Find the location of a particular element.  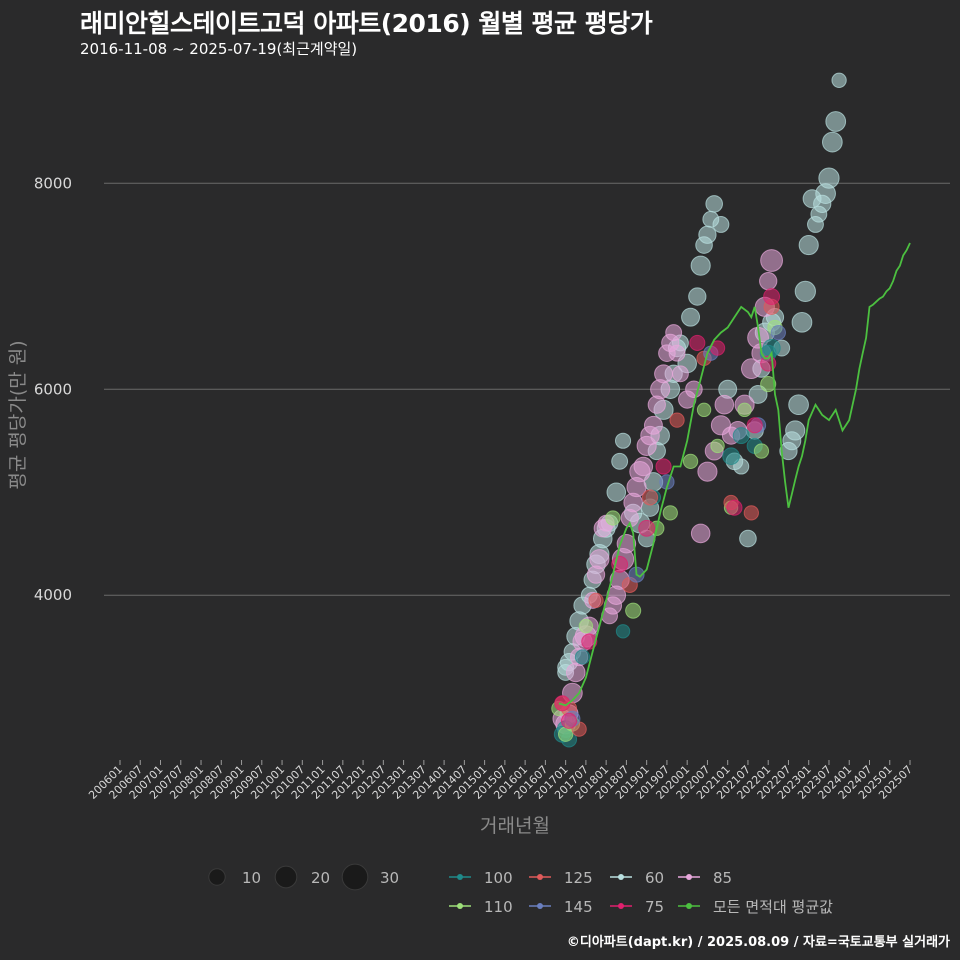

legend-label-110: 110 is located at coordinates (498, 907).